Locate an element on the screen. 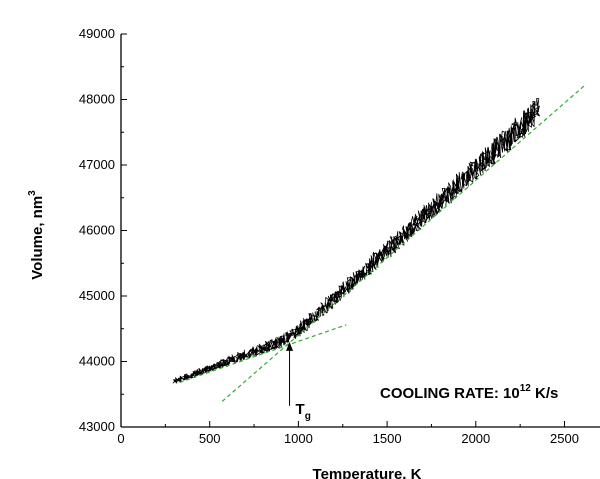  tg-label-sub: g is located at coordinates (308, 416).